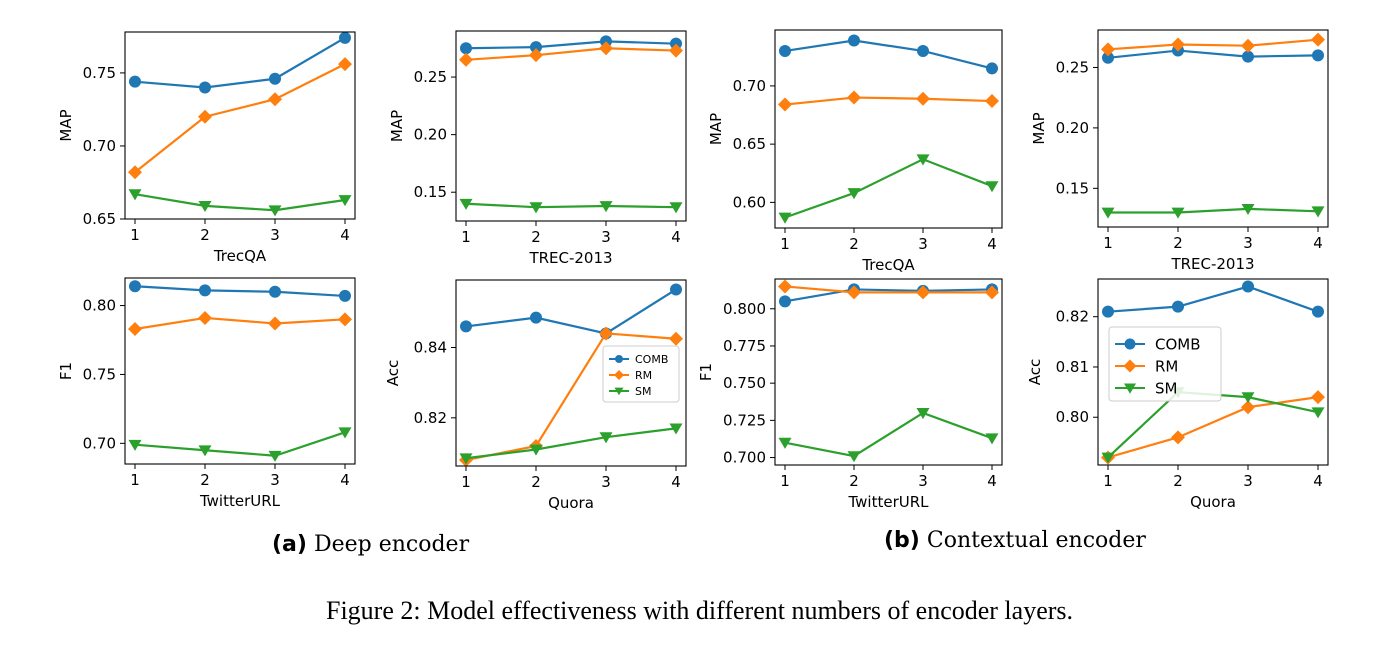 The image size is (1399, 658). I want to click on legend-marker-rm, so click(619, 375).